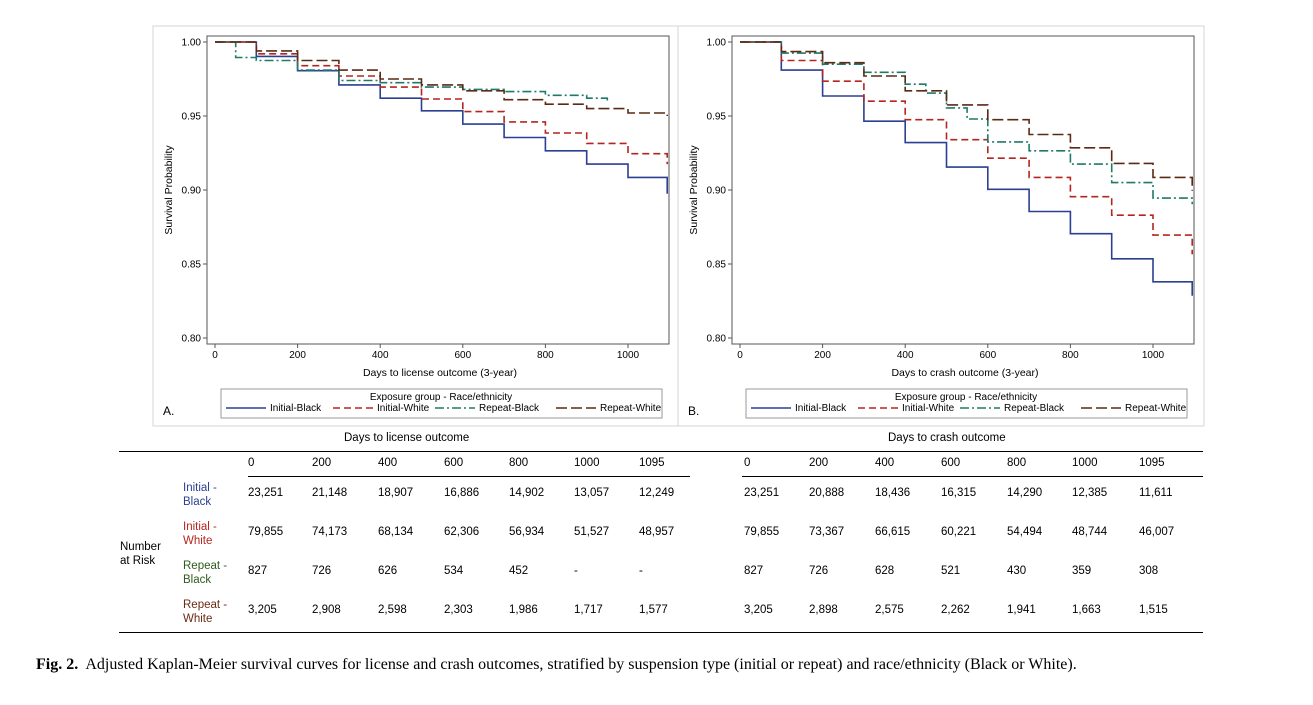  I want to click on risk-table-row-label-line-2: at Risk, so click(138, 561).